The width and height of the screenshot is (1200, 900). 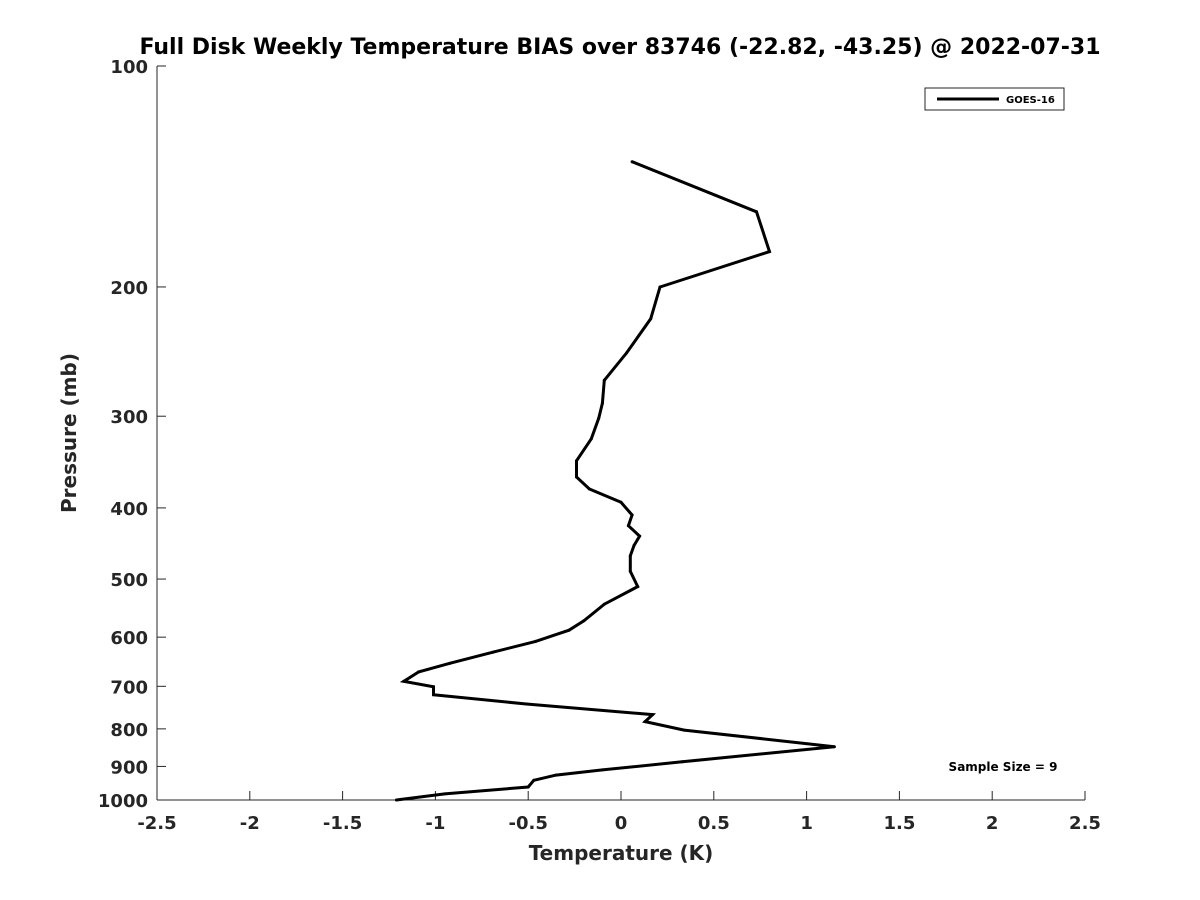 What do you see at coordinates (1003, 767) in the screenshot?
I see `sample-size-annotation: Sample Size = 9` at bounding box center [1003, 767].